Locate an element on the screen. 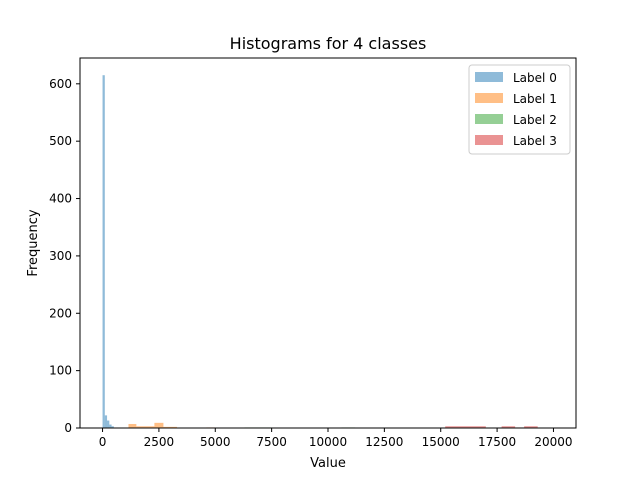  y-tick-label: 200 is located at coordinates (60, 313).